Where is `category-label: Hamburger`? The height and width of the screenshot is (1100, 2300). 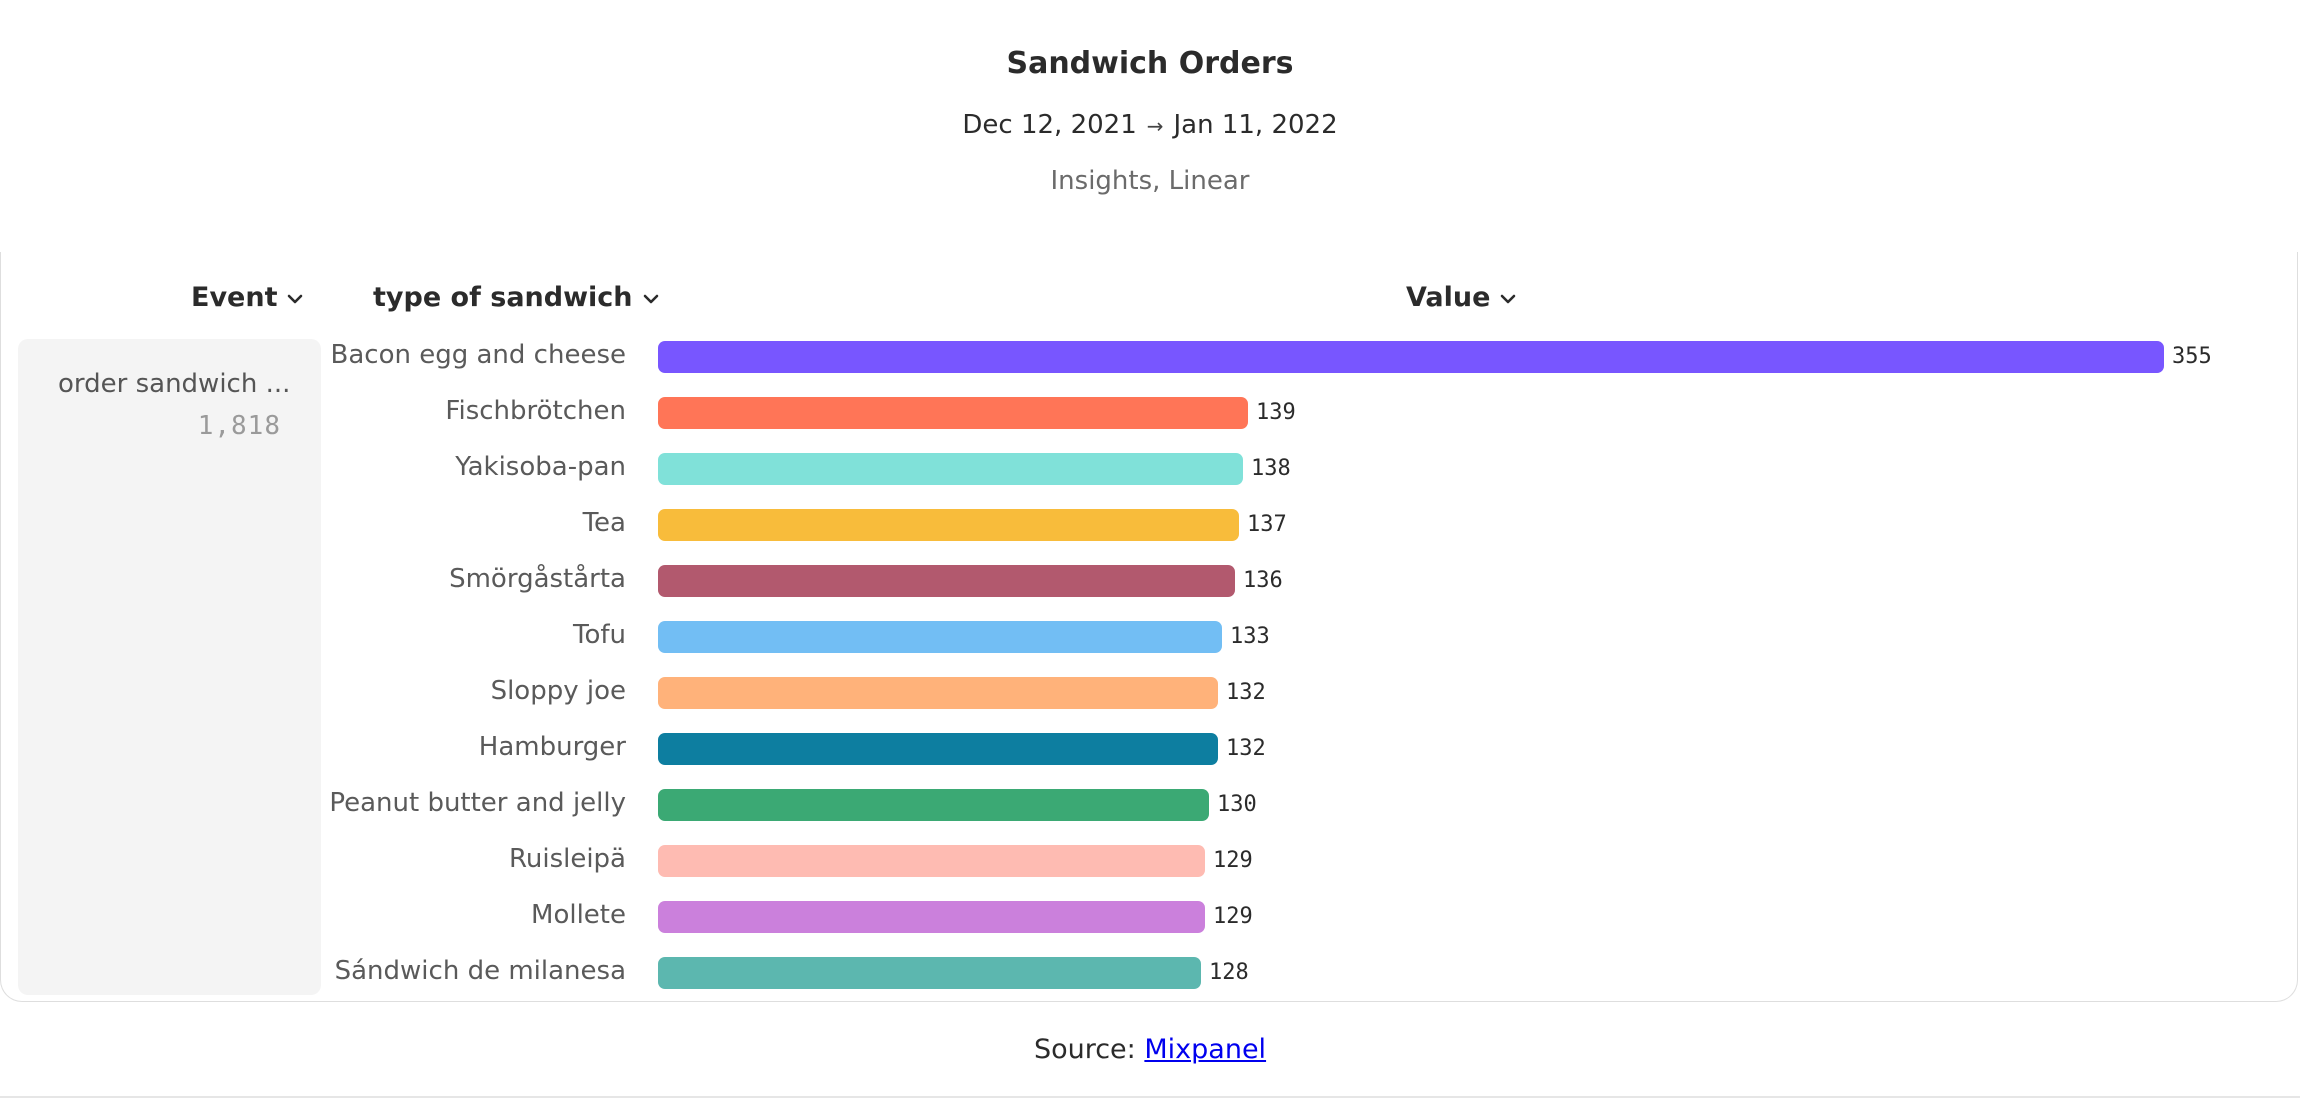
category-label: Hamburger is located at coordinates (552, 747).